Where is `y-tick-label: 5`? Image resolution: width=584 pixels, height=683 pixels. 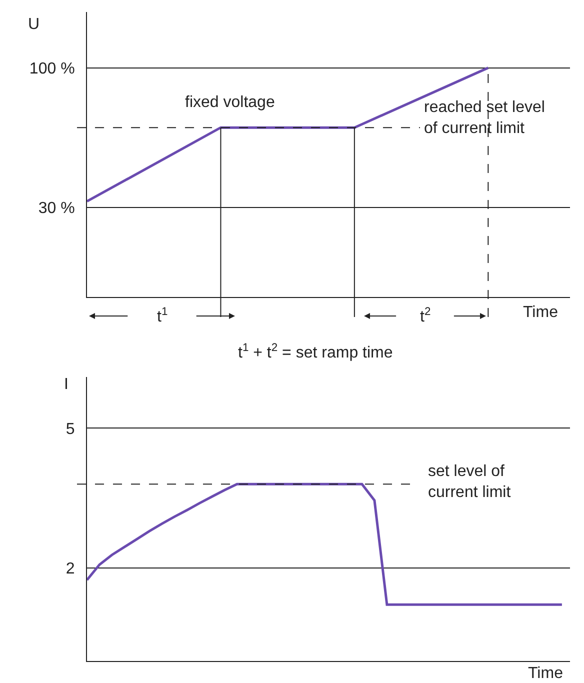 y-tick-label: 5 is located at coordinates (70, 429).